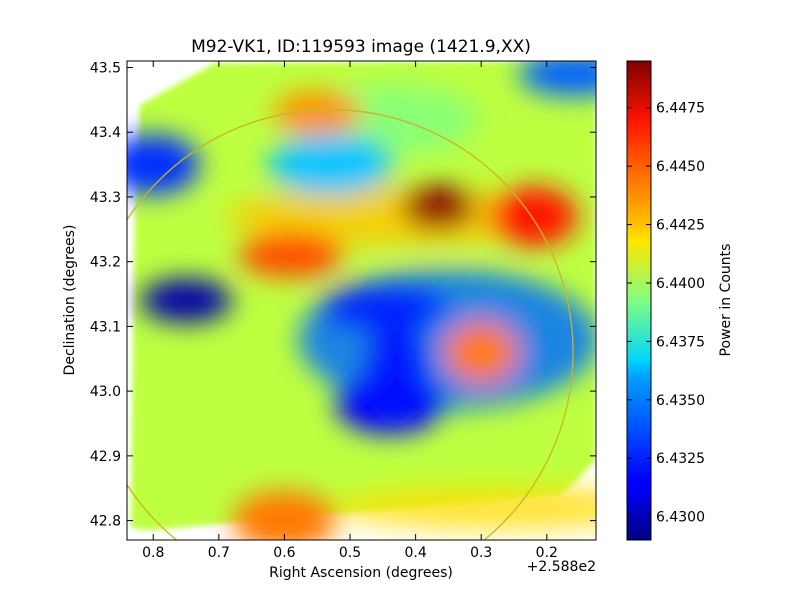 The image size is (800, 600). What do you see at coordinates (105, 457) in the screenshot?
I see `y-tick-label: 42.9` at bounding box center [105, 457].